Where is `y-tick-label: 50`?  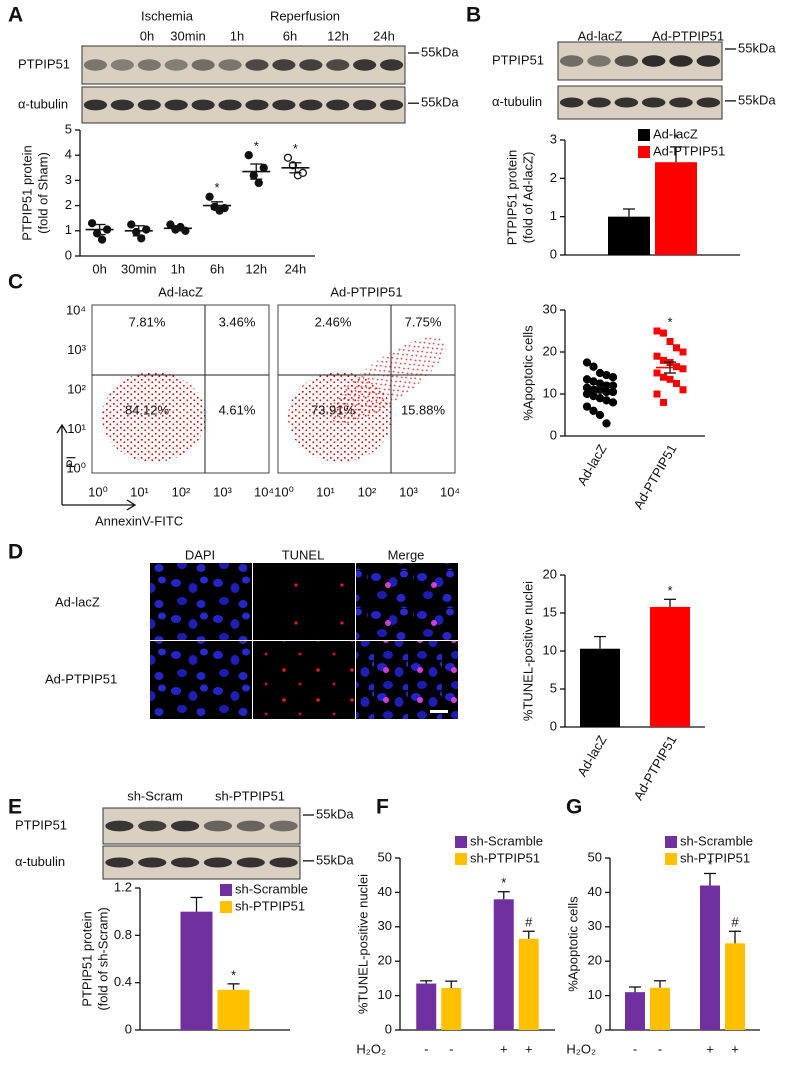
y-tick-label: 50 is located at coordinates (385, 856).